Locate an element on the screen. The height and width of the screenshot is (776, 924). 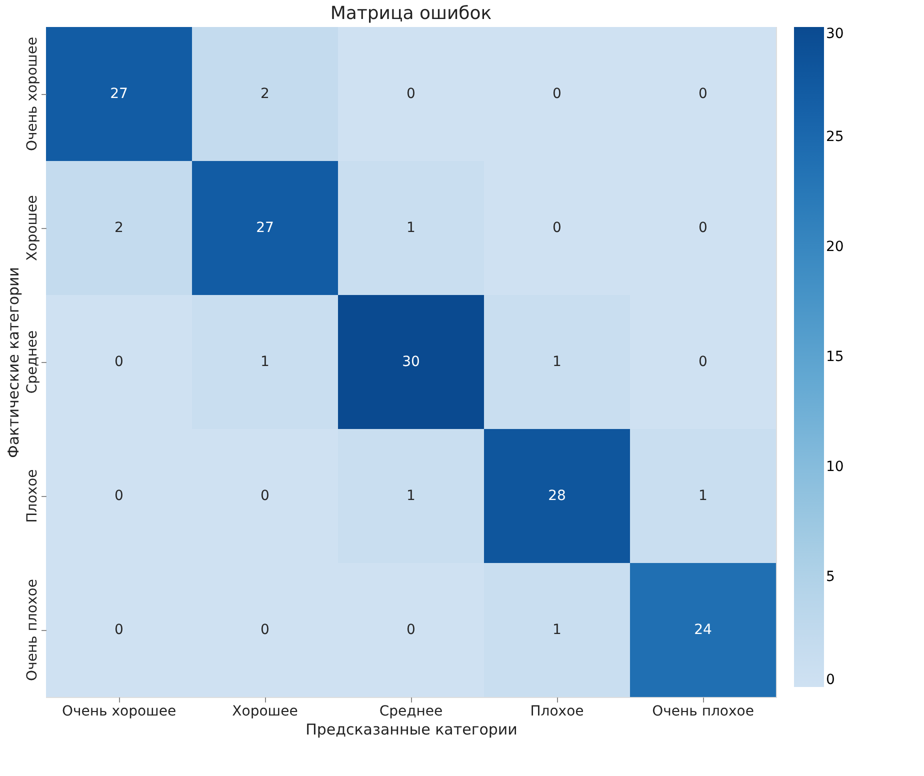
color-bar-label: 10 is located at coordinates (835, 467).